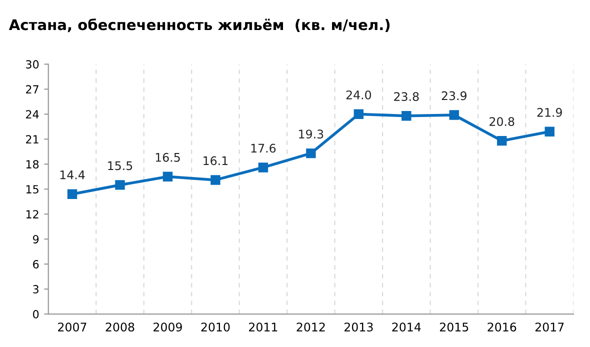 Image resolution: width=590 pixels, height=347 pixels. I want to click on x-tick-label: 2012, so click(310, 327).